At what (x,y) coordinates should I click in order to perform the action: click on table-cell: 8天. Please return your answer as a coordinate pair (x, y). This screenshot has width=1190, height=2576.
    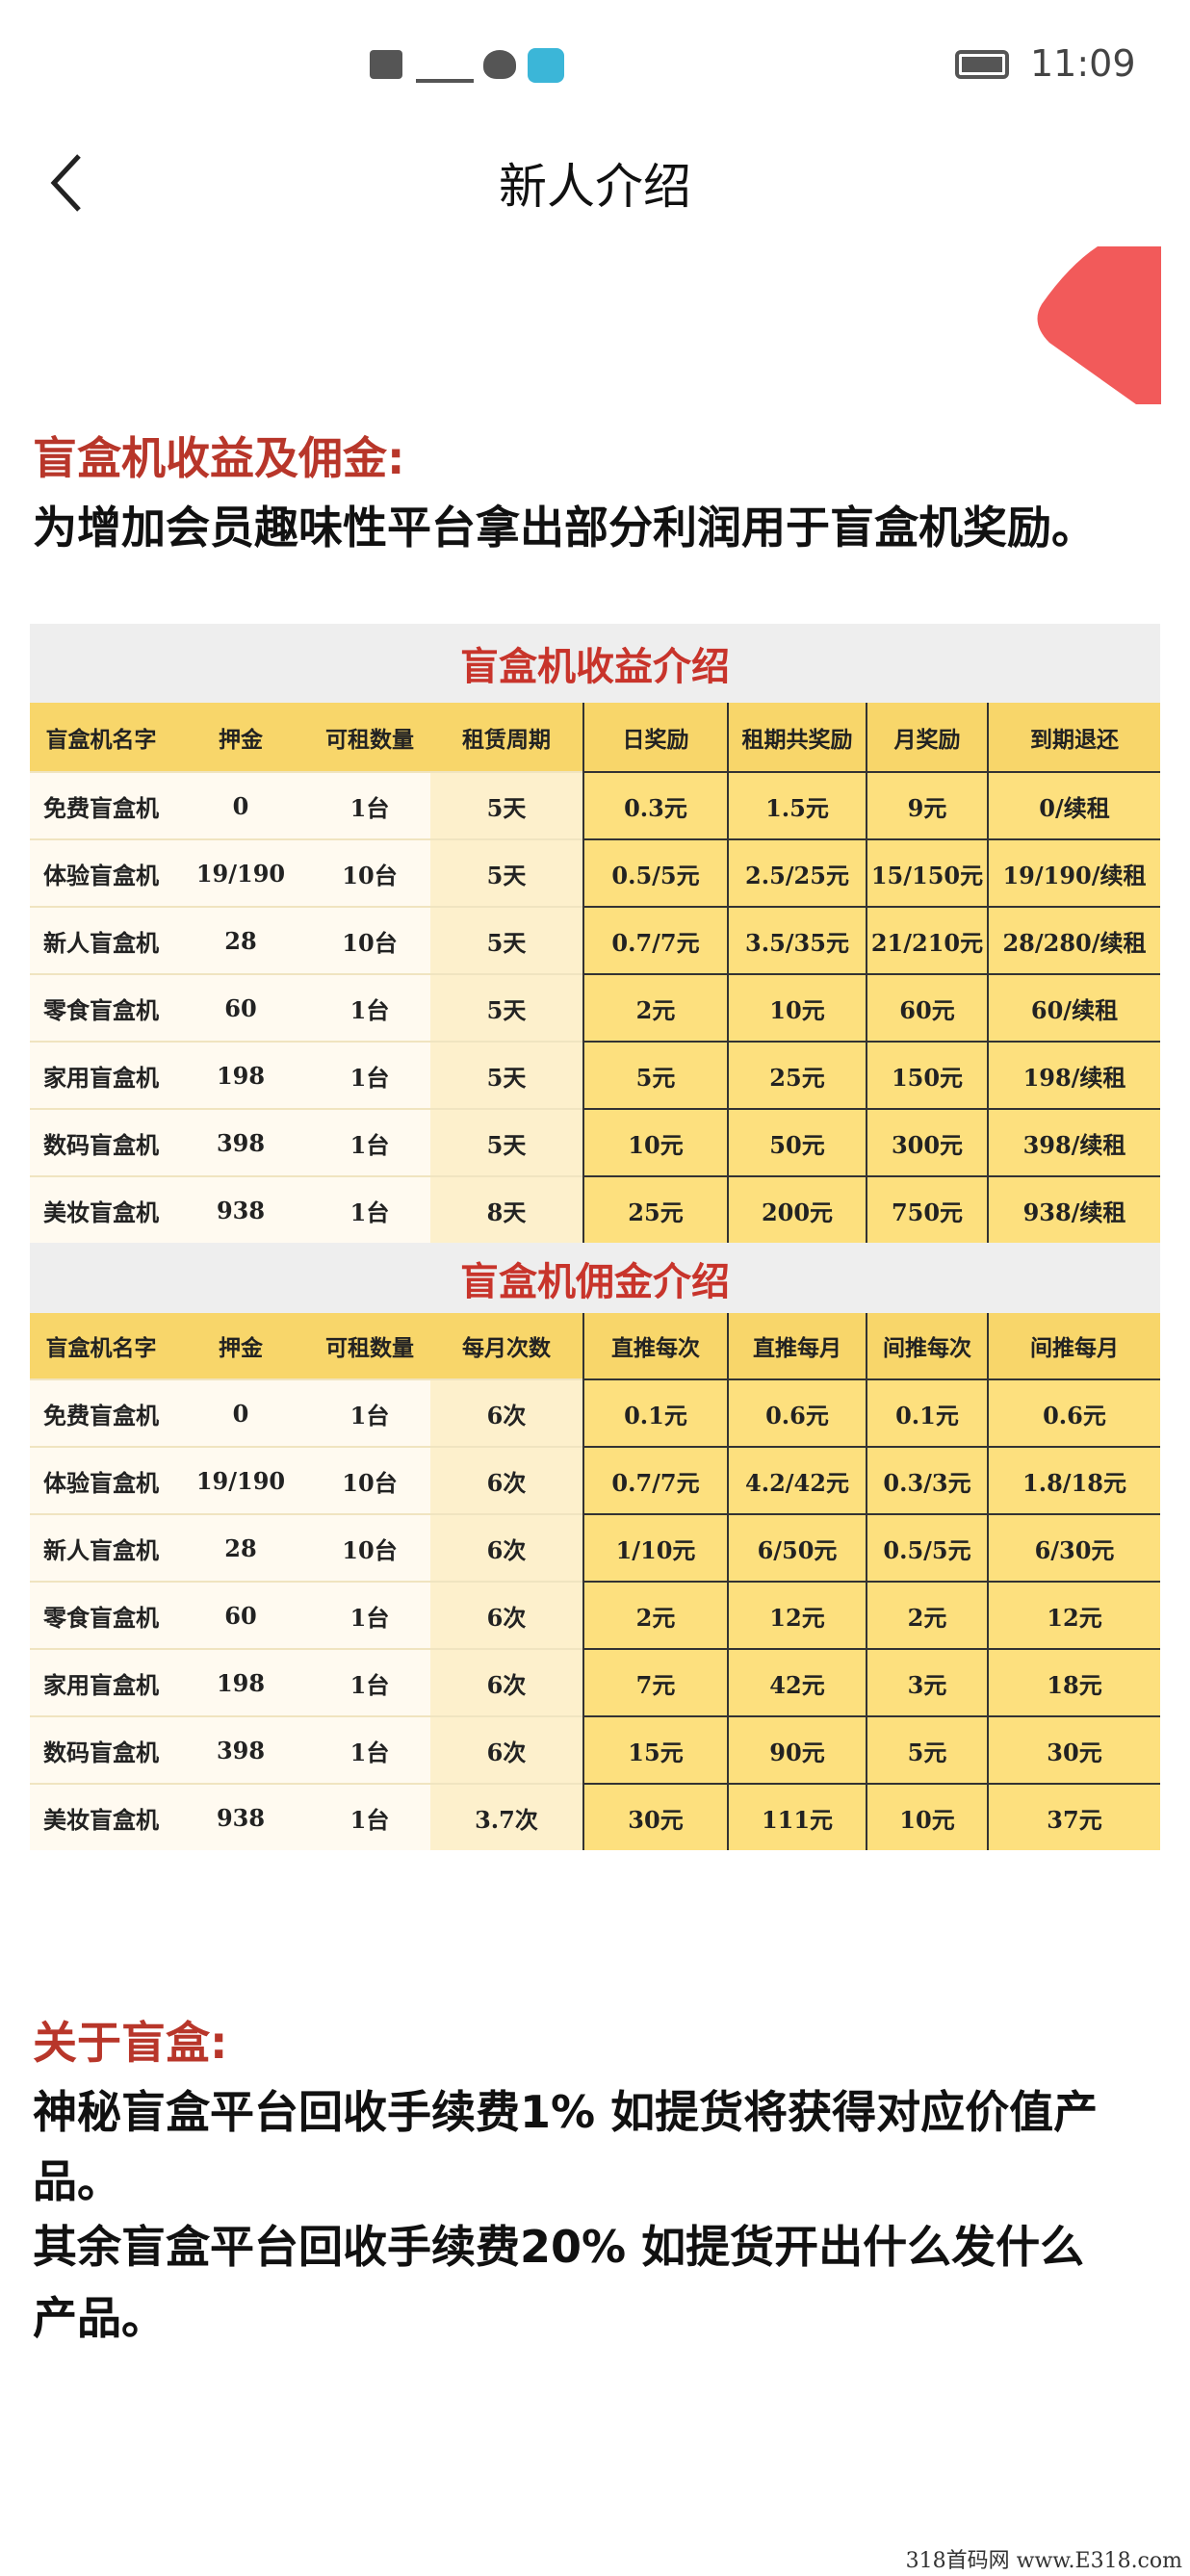
    Looking at the image, I should click on (506, 1209).